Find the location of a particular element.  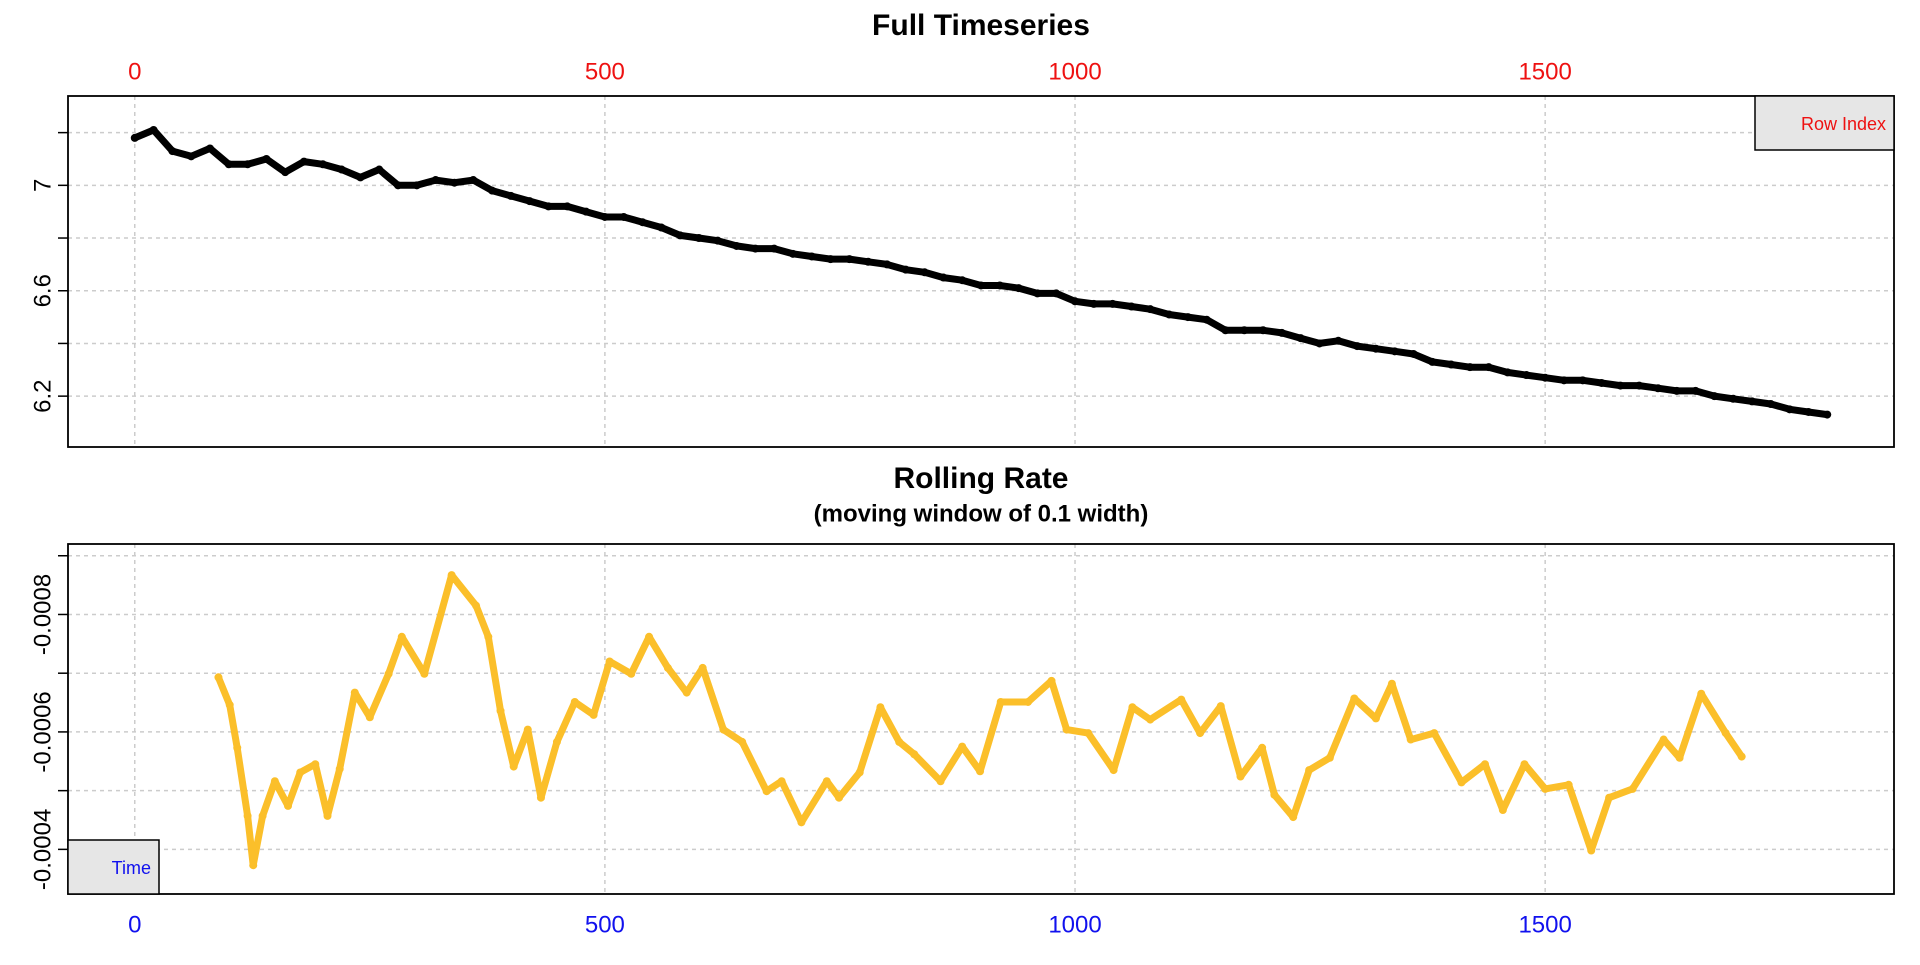

y-tick-label: -0.0008 is located at coordinates (42, 614).